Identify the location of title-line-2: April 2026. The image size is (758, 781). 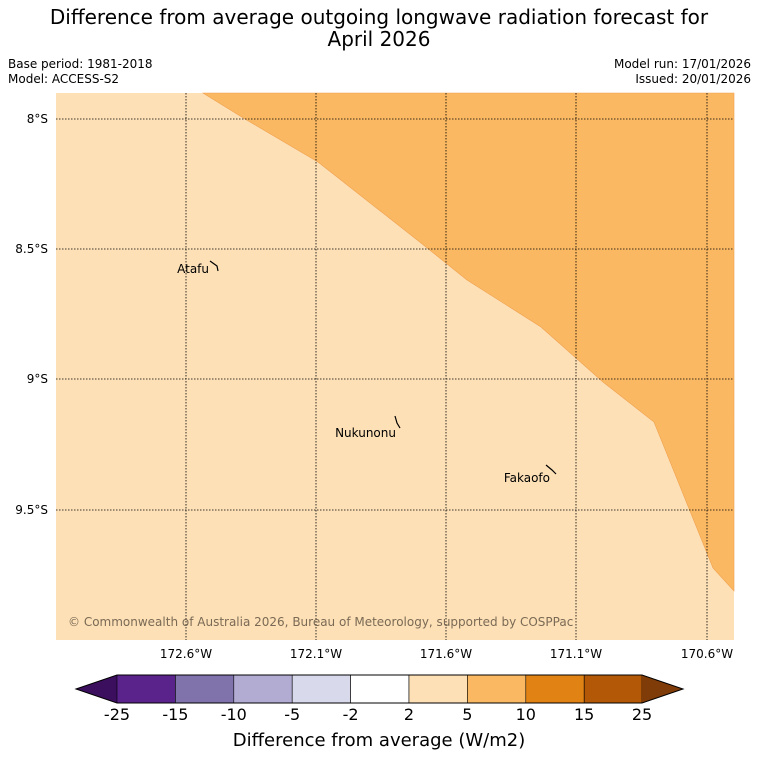
(379, 39).